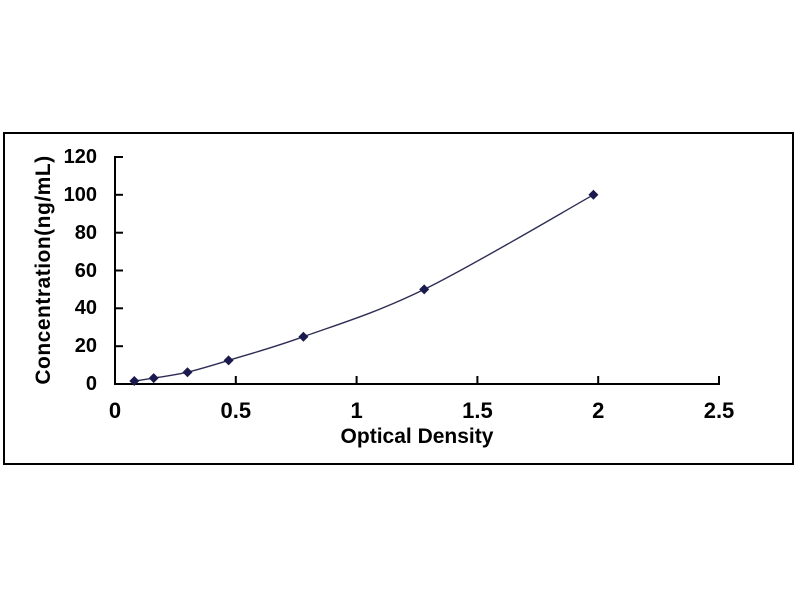 The height and width of the screenshot is (600, 800). I want to click on y-tick-label: 40, so click(85, 308).